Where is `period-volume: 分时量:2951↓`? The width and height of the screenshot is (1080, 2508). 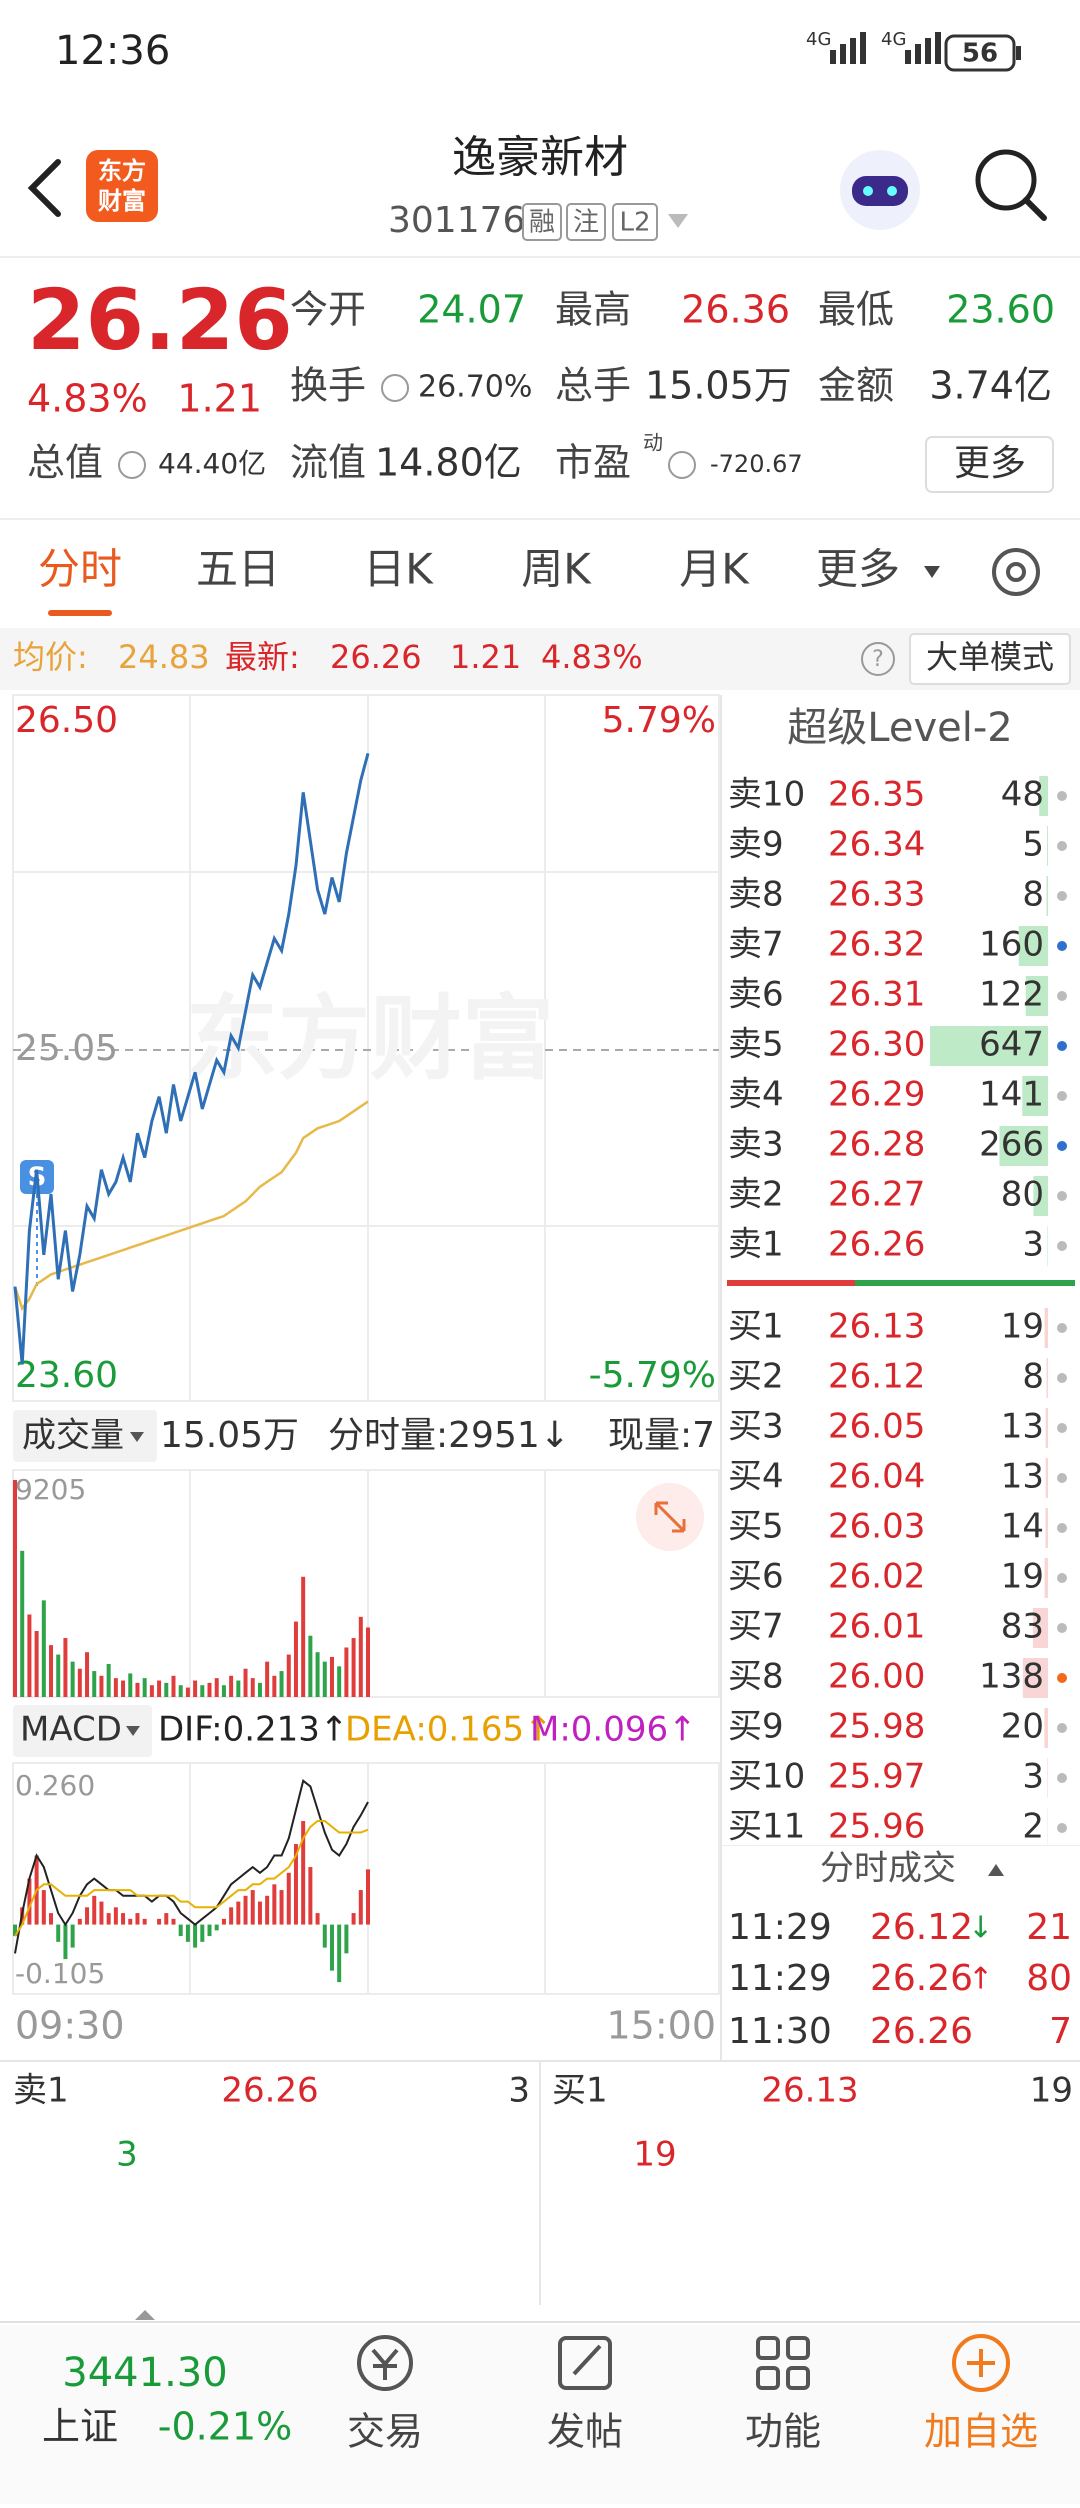
period-volume: 分时量:2951↓ is located at coordinates (449, 1435).